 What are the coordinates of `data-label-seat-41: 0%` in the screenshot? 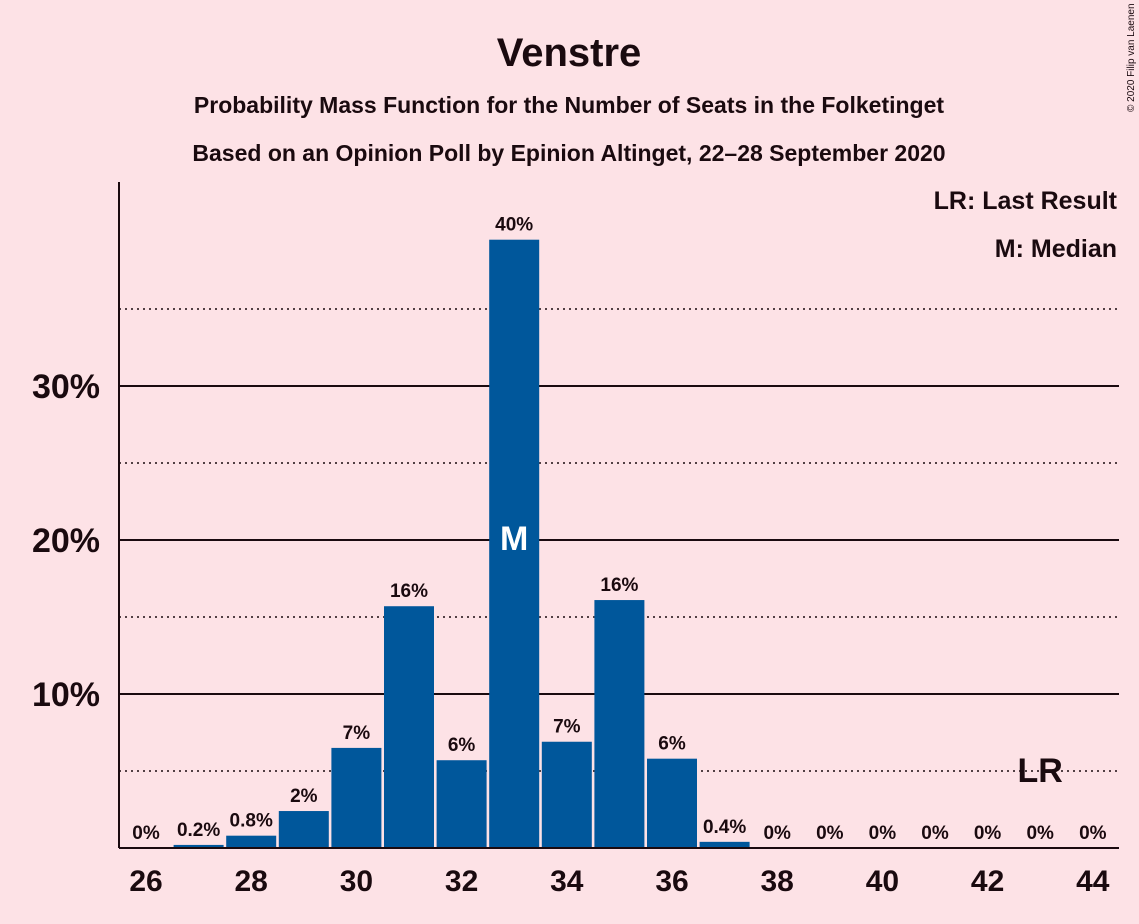 It's located at (935, 833).